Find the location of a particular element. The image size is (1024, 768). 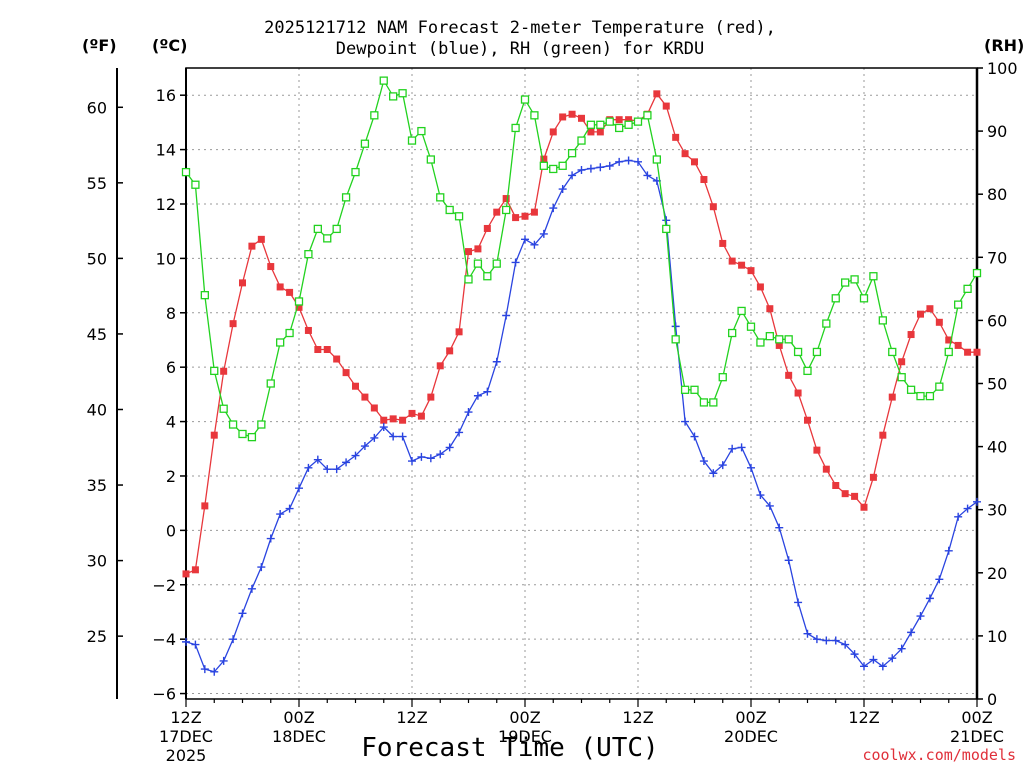

rh-tick-label: 60 is located at coordinates (997, 320).